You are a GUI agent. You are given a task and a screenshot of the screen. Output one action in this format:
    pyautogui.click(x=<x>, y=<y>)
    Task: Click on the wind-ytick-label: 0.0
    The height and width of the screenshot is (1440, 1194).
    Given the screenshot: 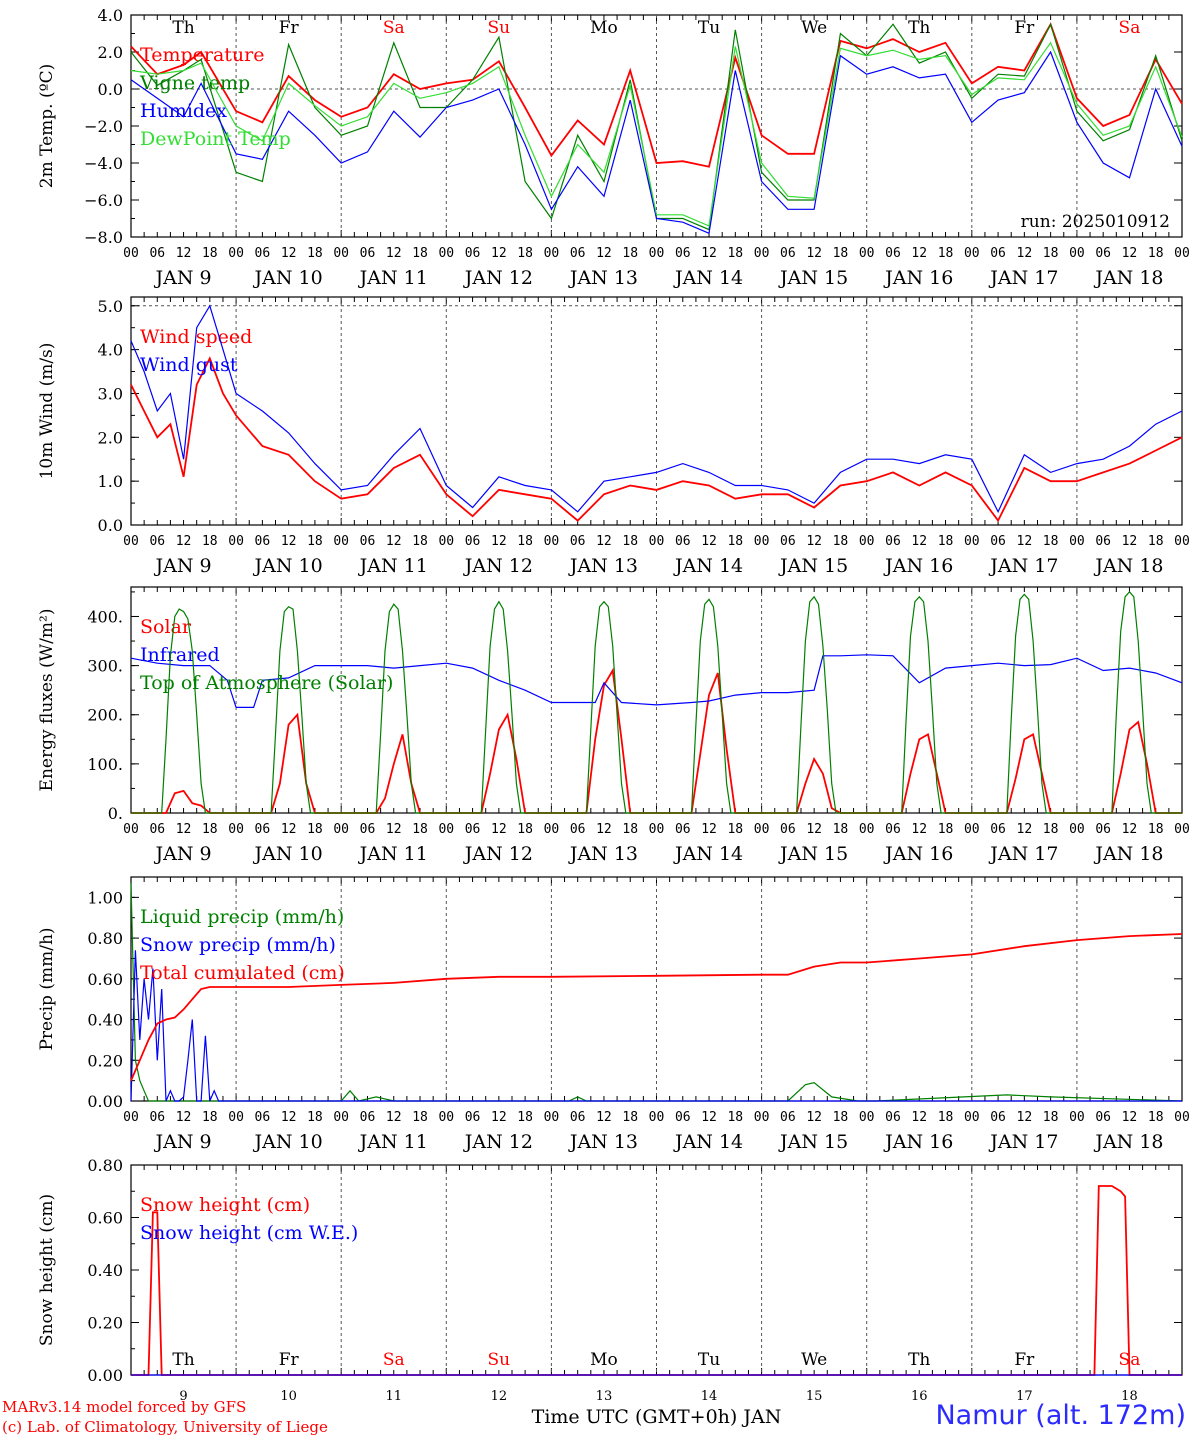 What is the action you would take?
    pyautogui.click(x=110, y=525)
    